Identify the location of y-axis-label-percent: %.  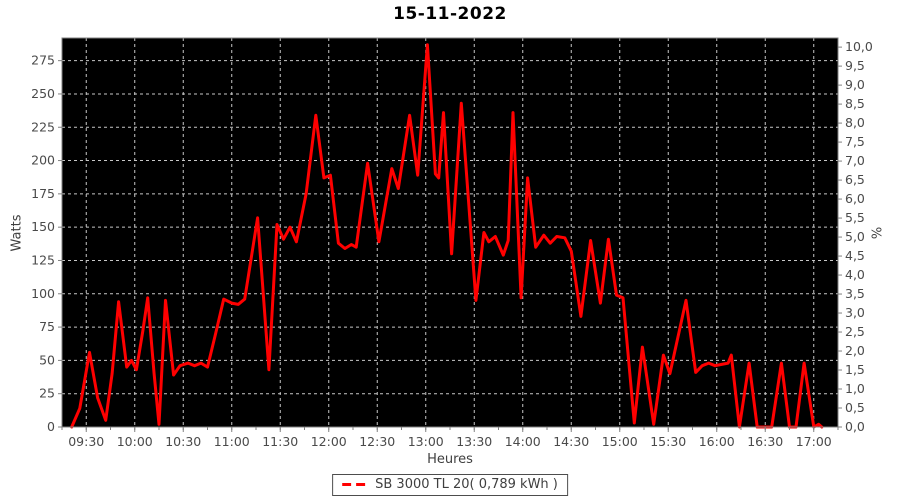
(878, 233).